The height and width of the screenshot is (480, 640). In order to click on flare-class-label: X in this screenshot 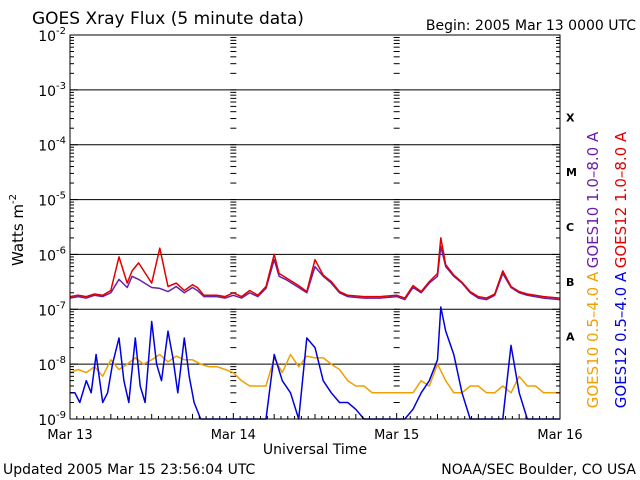, I will do `click(570, 117)`.